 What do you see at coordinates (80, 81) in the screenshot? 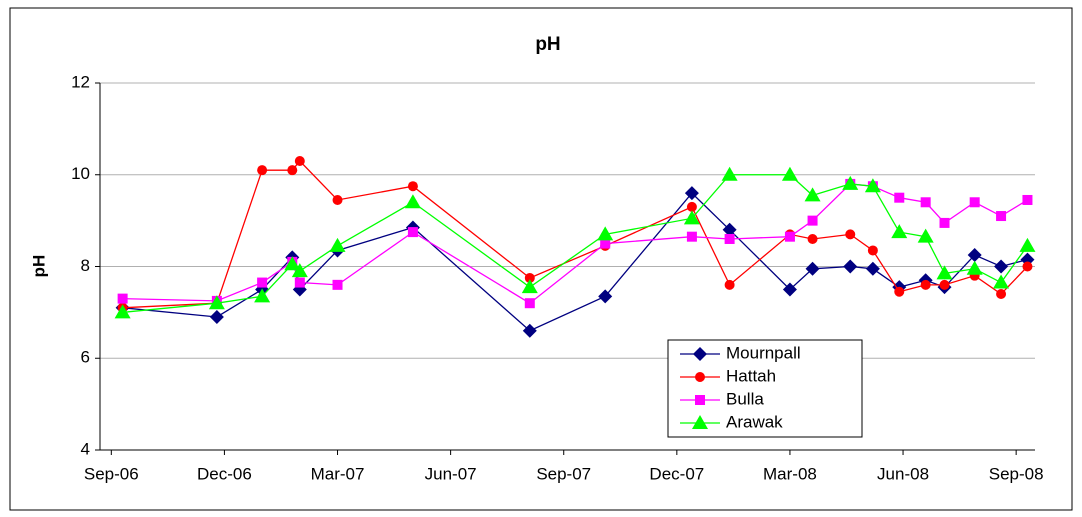
I see `y-tick-label: 12` at bounding box center [80, 81].